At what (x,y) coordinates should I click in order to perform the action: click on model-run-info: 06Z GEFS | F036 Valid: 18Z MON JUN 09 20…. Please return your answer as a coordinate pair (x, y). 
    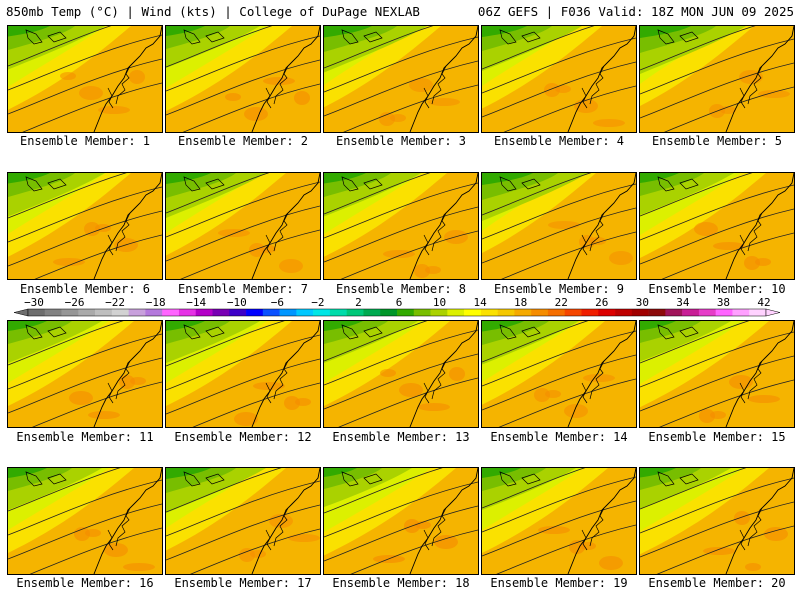
    Looking at the image, I should click on (635, 11).